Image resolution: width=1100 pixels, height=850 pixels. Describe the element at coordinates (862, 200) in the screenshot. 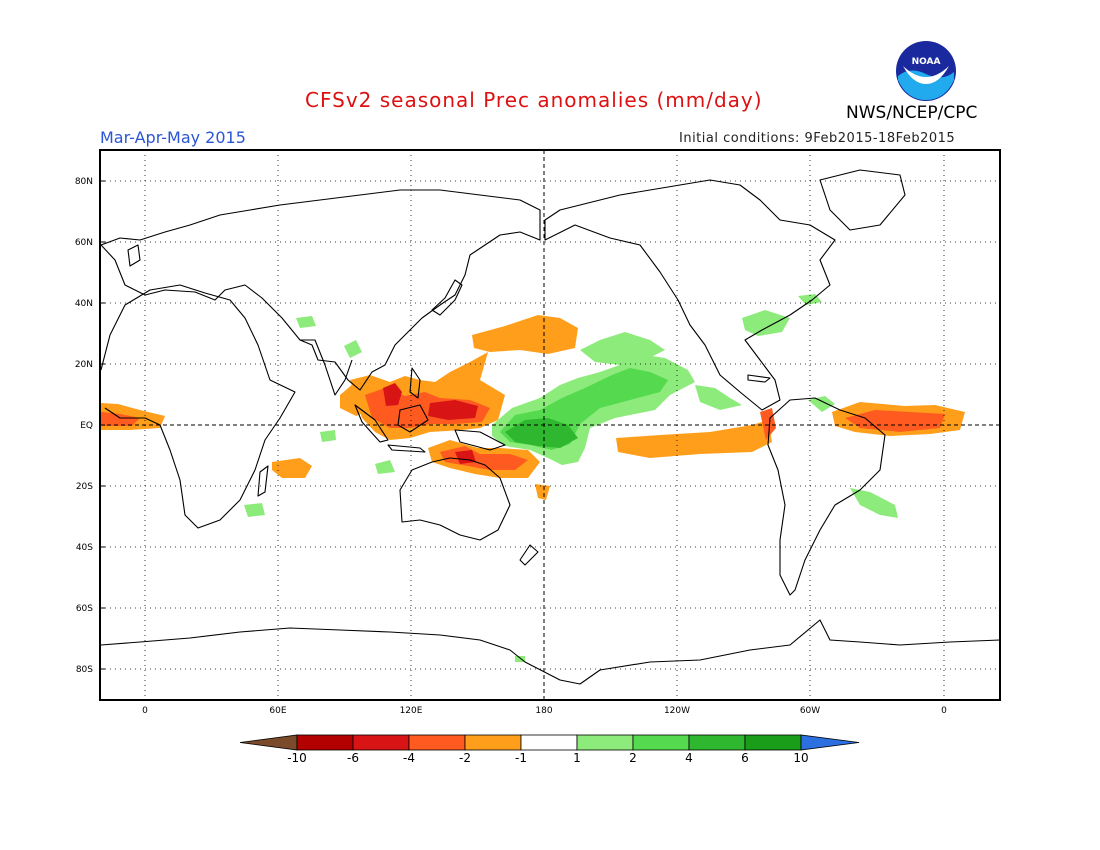

I see `coastline-greenland` at that location.